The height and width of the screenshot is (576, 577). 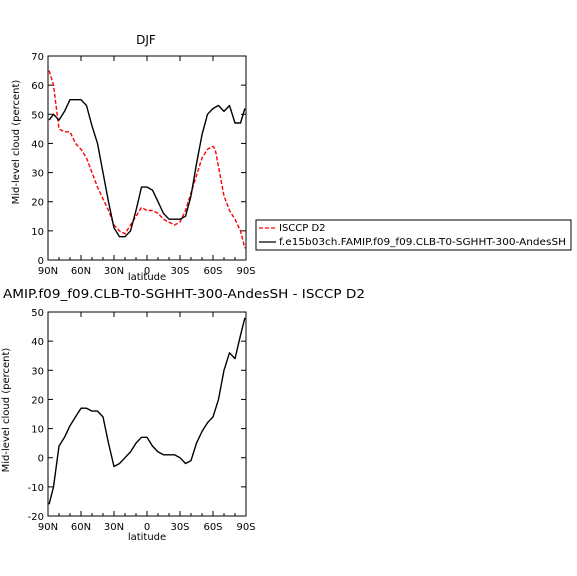 What do you see at coordinates (245, 271) in the screenshot?
I see `top-x-tick-label: 90S` at bounding box center [245, 271].